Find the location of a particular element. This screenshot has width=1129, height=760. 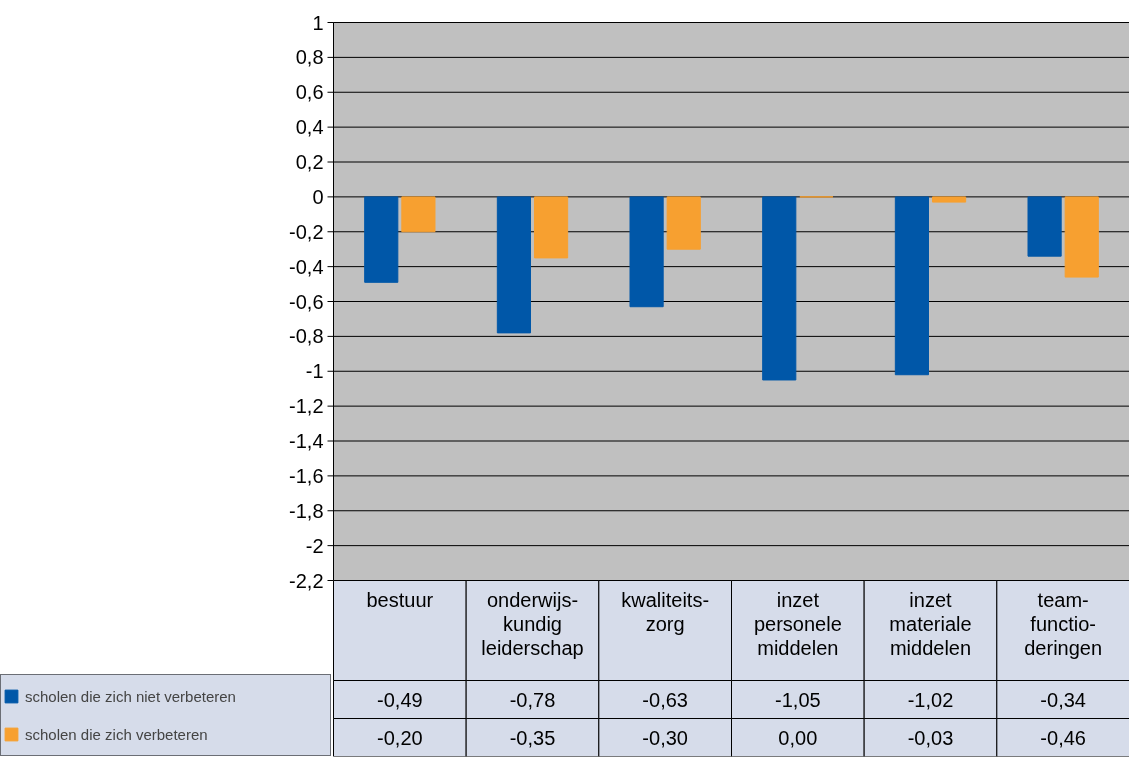

y-tick-label: -2 is located at coordinates (314, 545).